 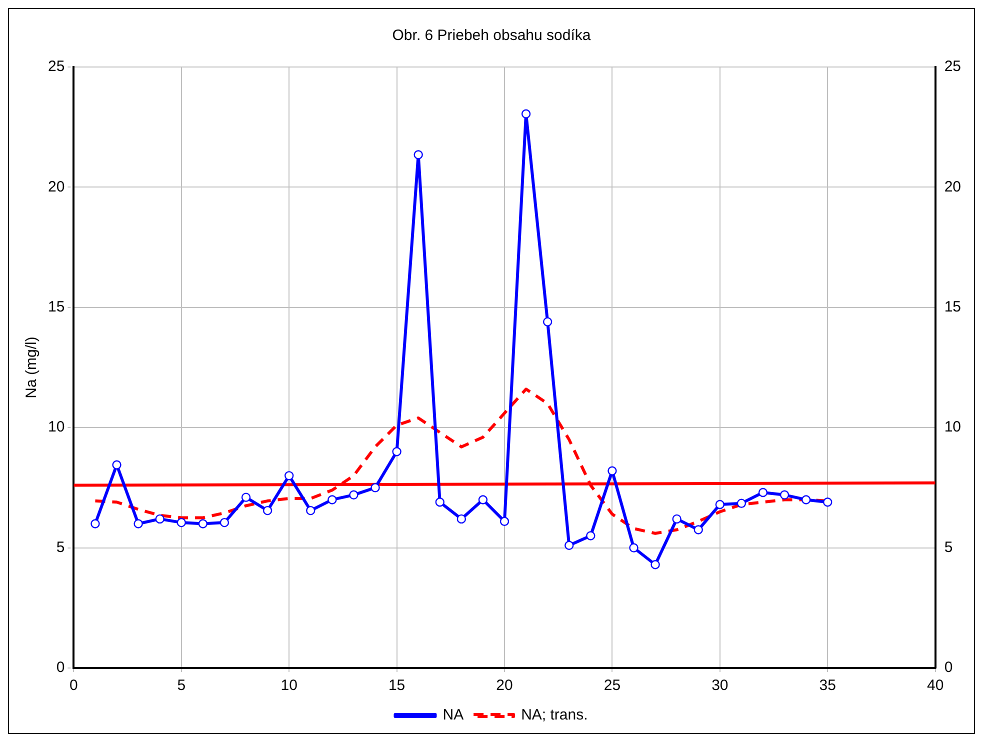 What do you see at coordinates (948, 667) in the screenshot?
I see `y2-tick-label: 0` at bounding box center [948, 667].